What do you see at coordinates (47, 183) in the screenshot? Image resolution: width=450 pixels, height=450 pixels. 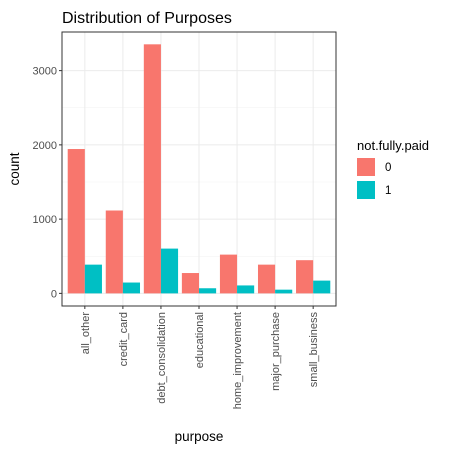 I see `y-axis: 0 1000 2000 3000` at bounding box center [47, 183].